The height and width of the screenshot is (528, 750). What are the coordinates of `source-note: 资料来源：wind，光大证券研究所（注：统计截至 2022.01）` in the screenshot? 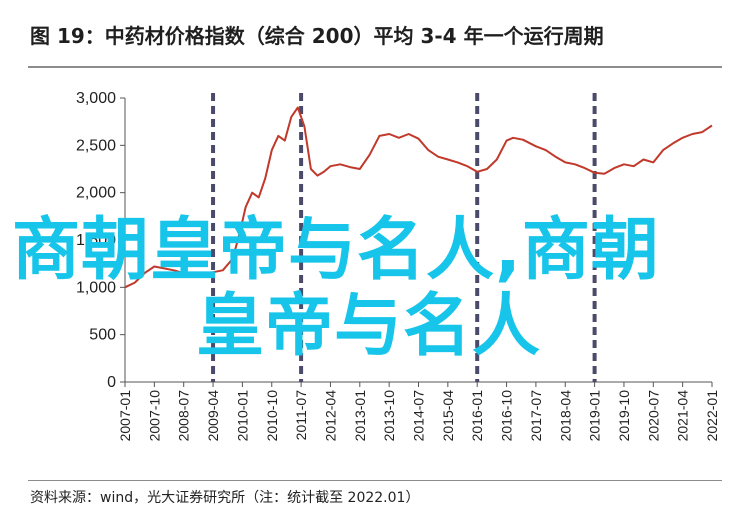 It's located at (225, 498).